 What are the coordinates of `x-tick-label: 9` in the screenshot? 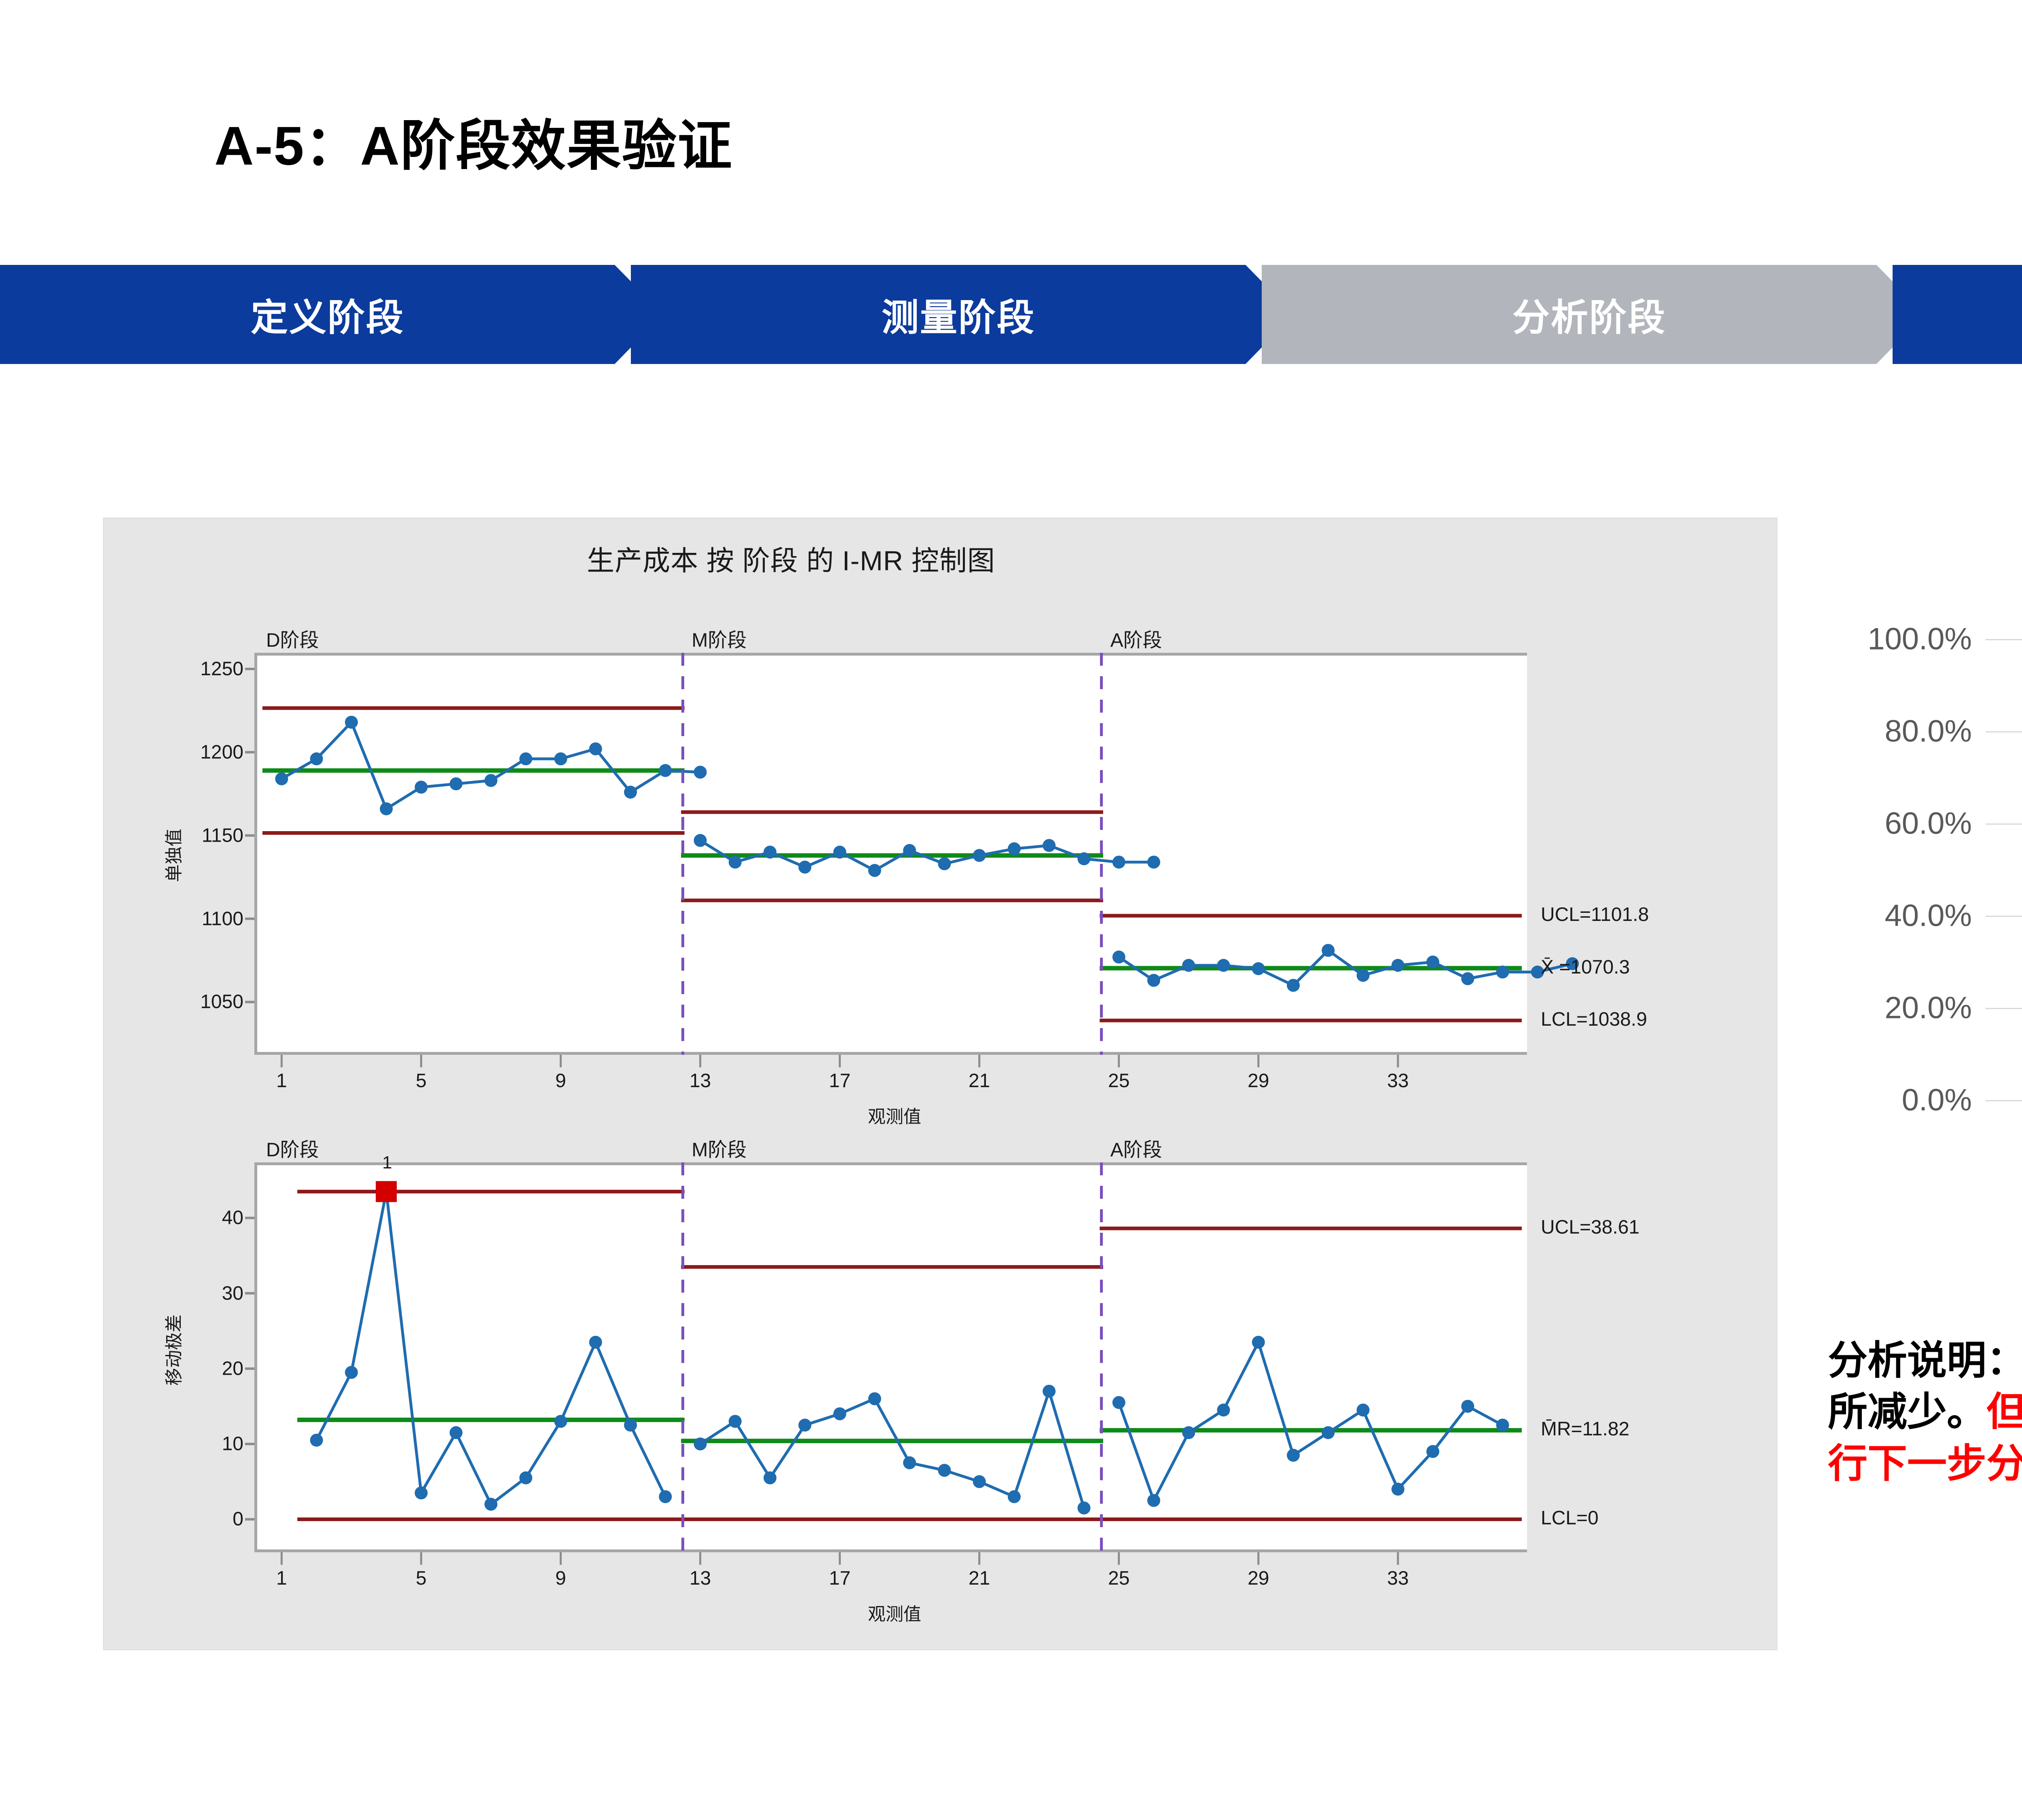 It's located at (560, 1578).